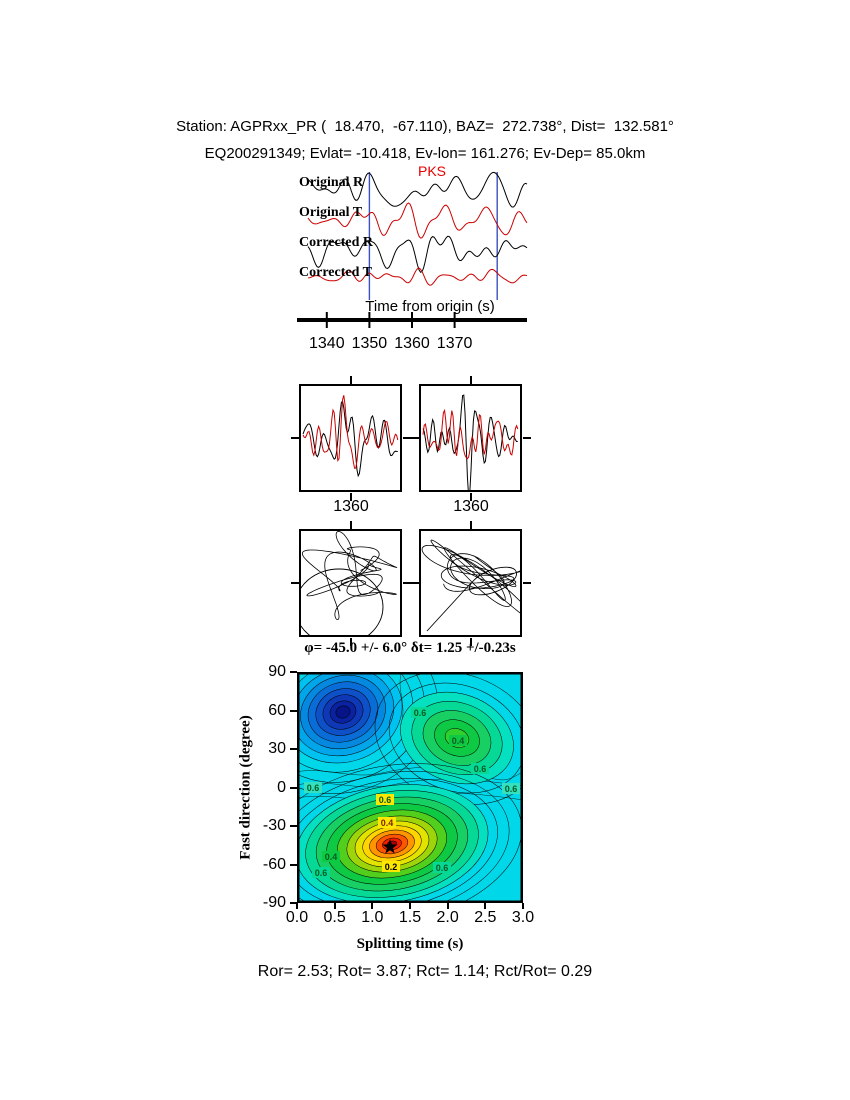  I want to click on x-tick-label: 2.5, so click(485, 917).